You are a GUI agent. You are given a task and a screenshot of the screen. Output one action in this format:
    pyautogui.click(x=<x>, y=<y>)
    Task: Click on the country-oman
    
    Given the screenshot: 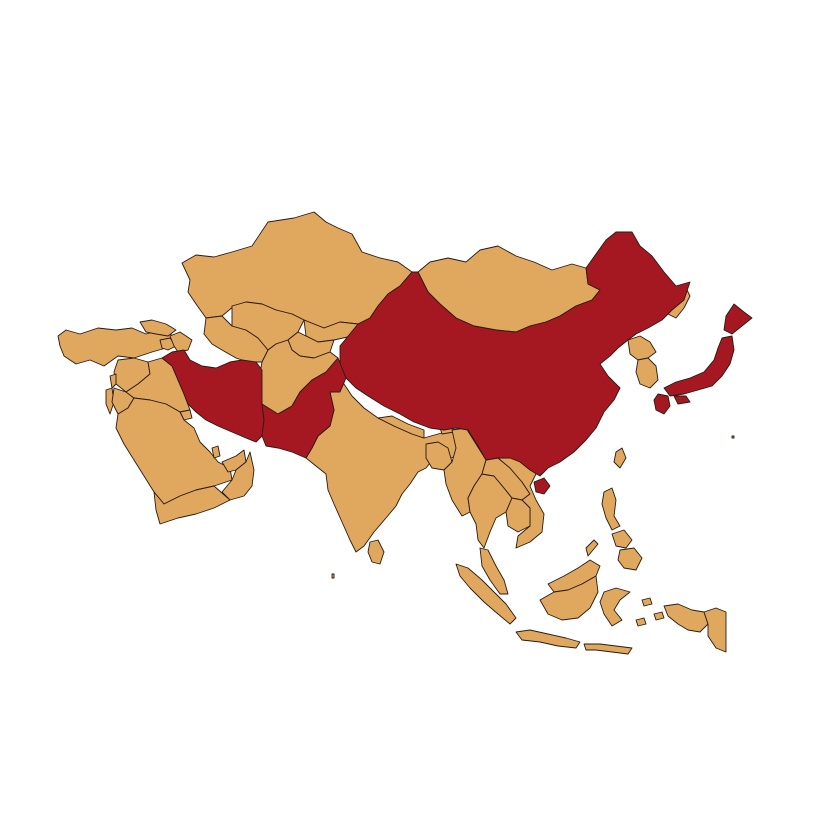 What is the action you would take?
    pyautogui.click(x=238, y=476)
    